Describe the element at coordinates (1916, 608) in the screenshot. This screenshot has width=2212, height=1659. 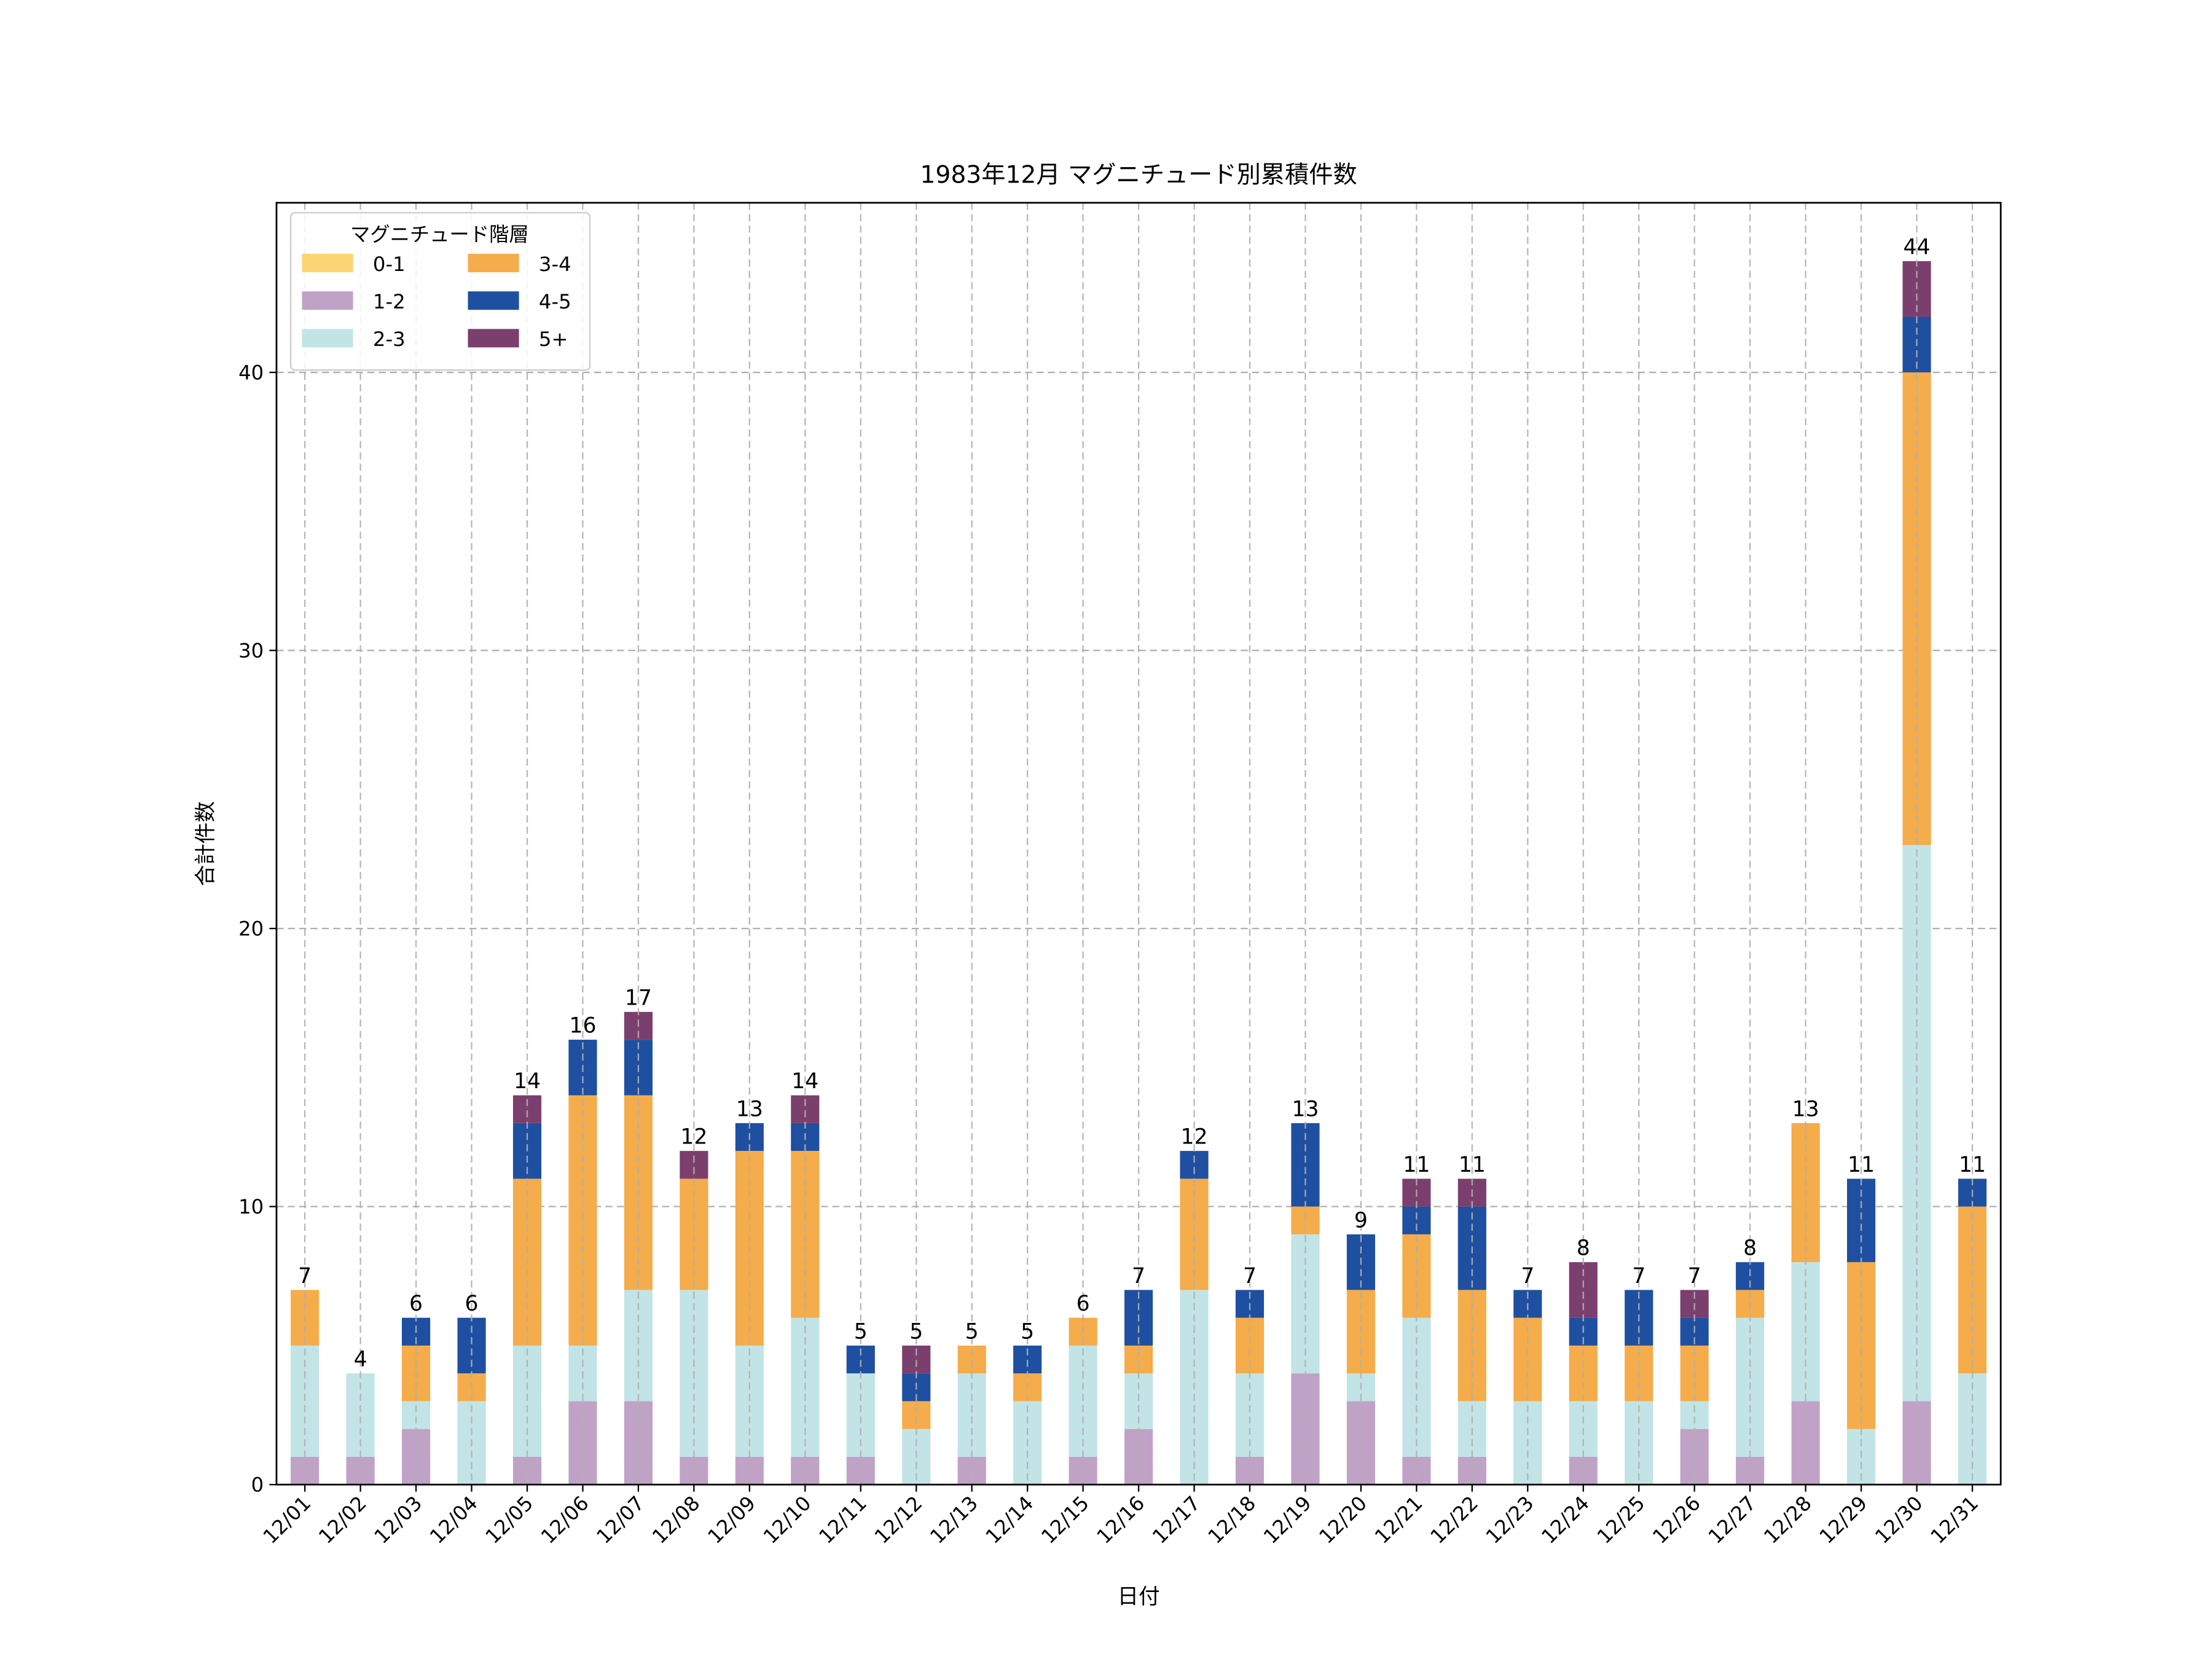
I see `bar-segment-3-4-12/30` at that location.